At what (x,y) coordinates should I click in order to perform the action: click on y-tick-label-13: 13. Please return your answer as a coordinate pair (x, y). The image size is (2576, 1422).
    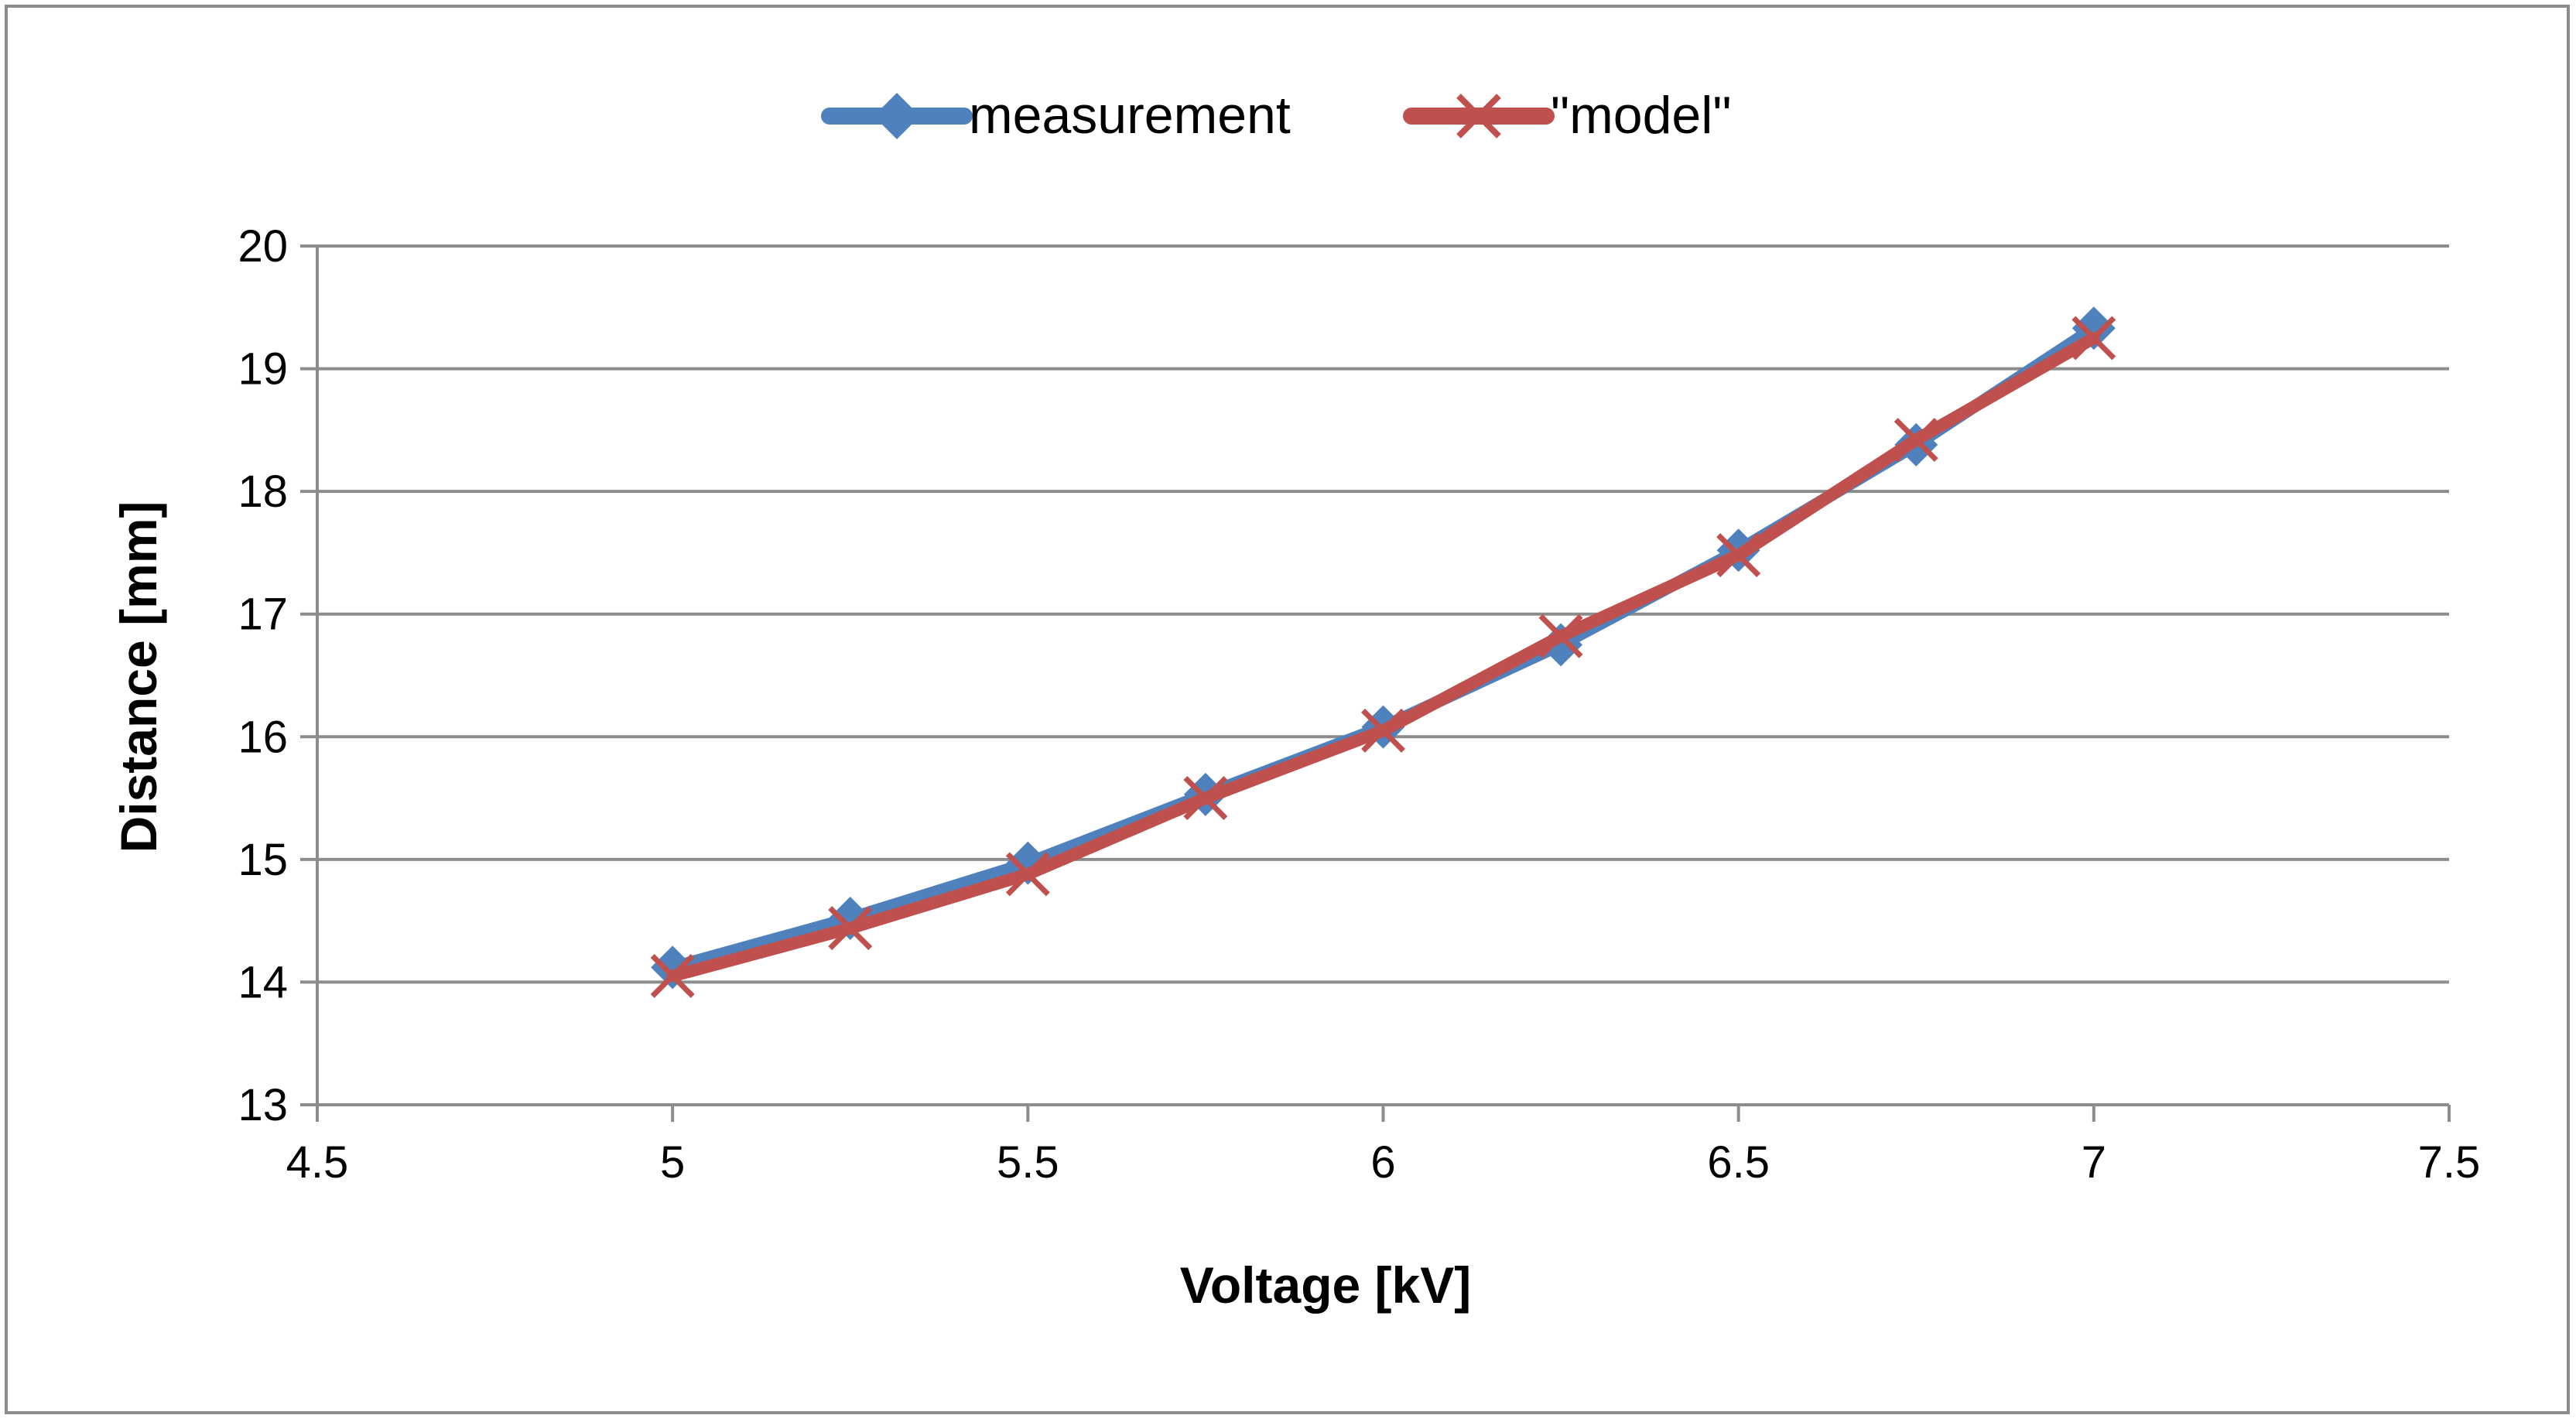
    Looking at the image, I should click on (263, 1105).